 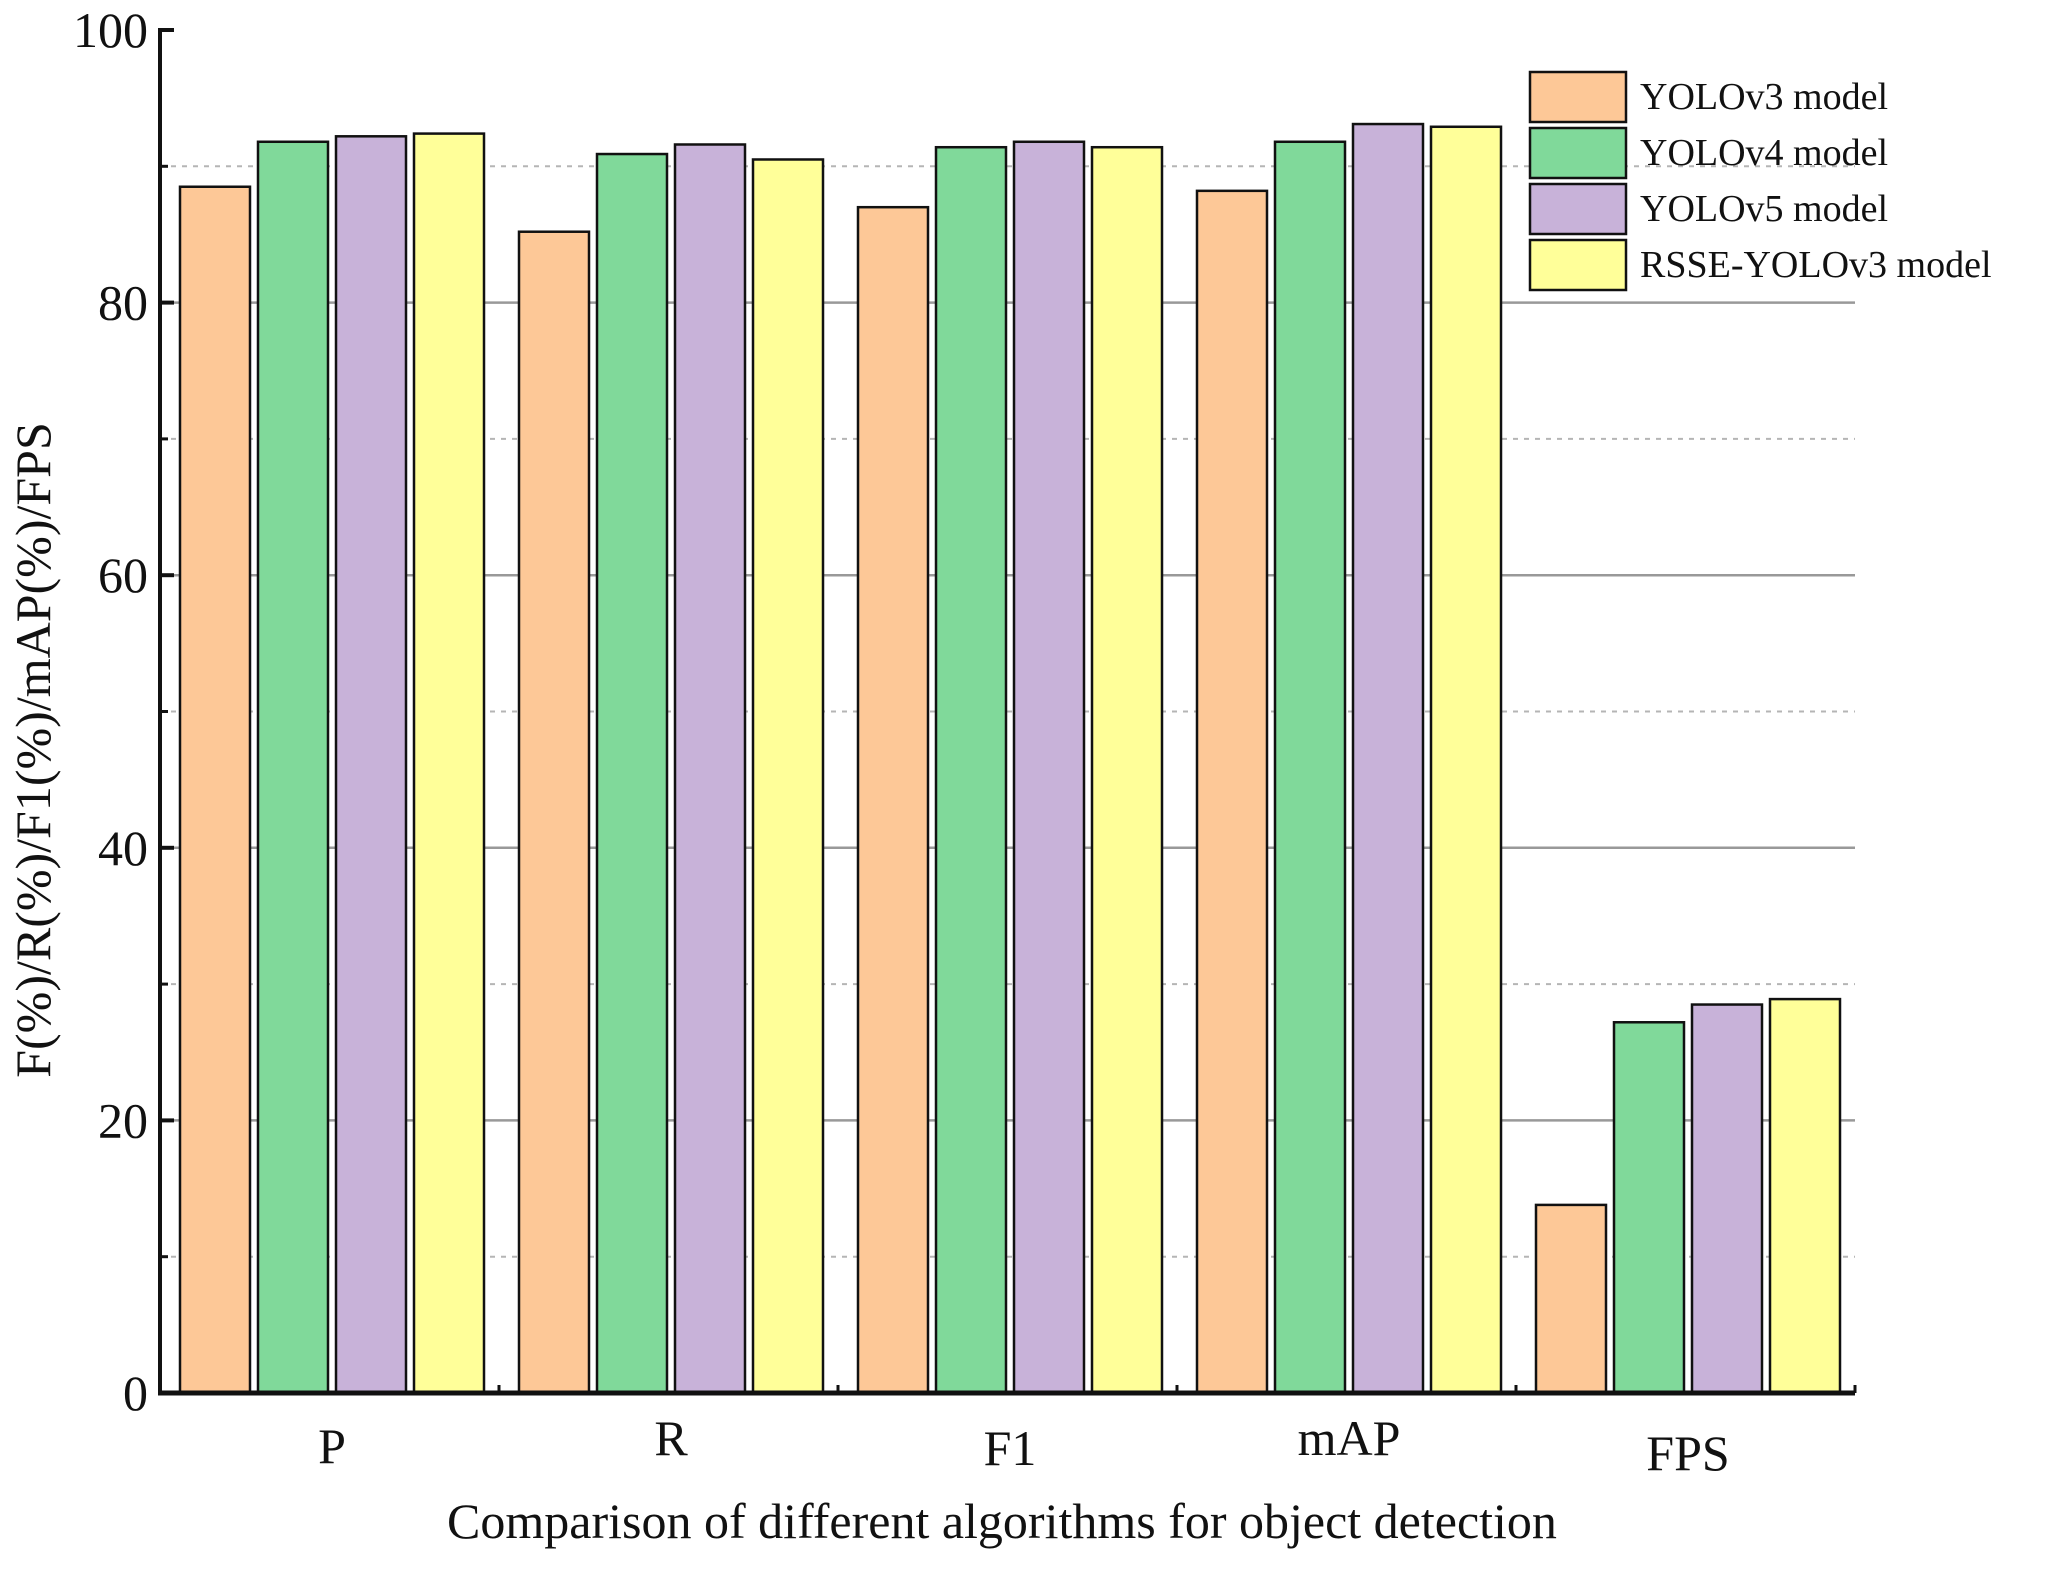 What do you see at coordinates (332, 1446) in the screenshot?
I see `category-label-p: P` at bounding box center [332, 1446].